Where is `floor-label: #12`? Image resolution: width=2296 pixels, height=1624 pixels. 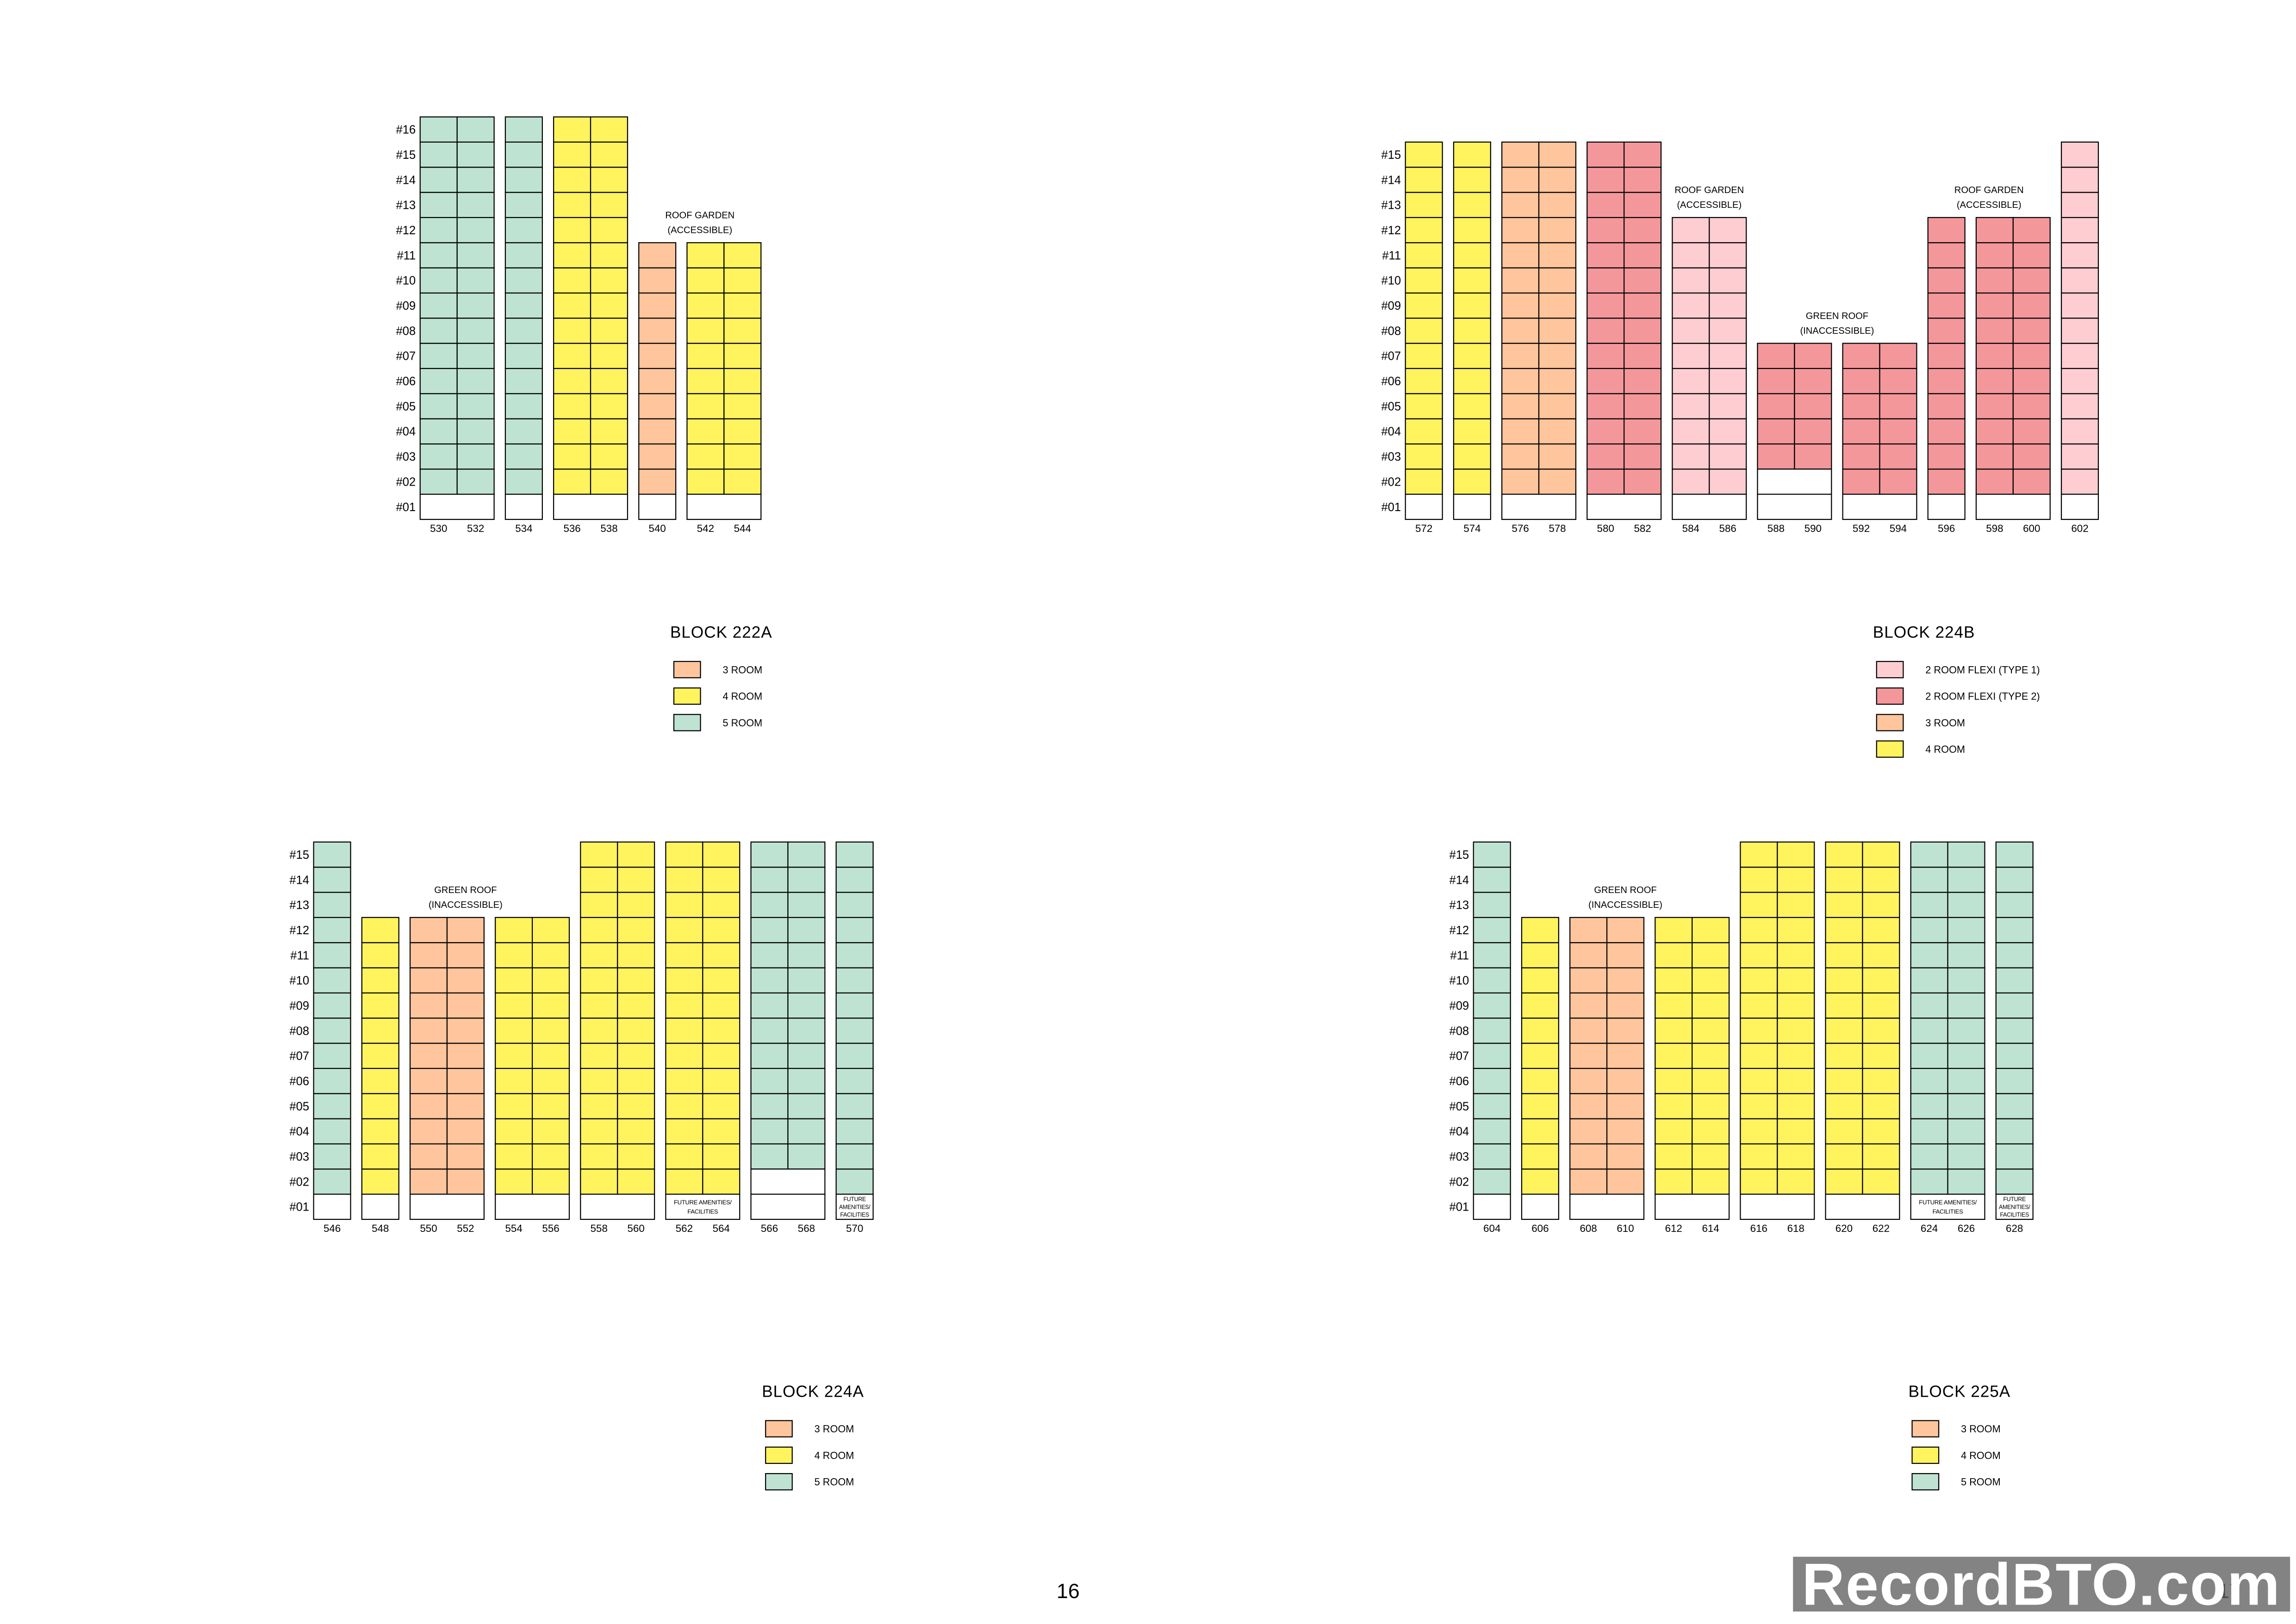
floor-label: #12 is located at coordinates (1459, 930).